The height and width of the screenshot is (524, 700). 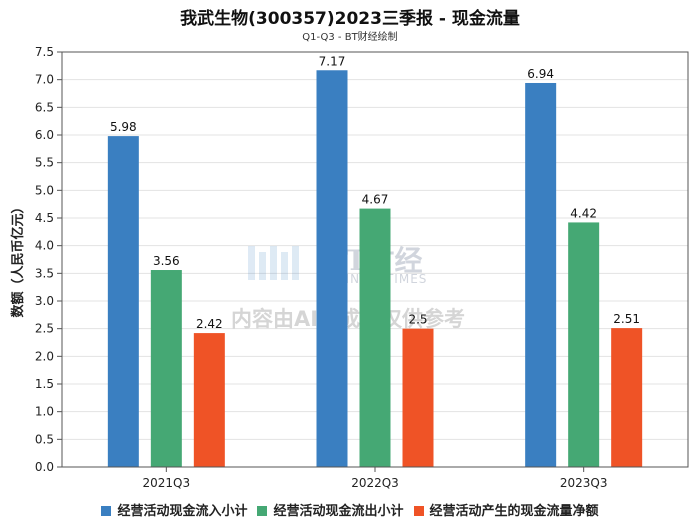 I want to click on data-label: 2.51, so click(x=626, y=319).